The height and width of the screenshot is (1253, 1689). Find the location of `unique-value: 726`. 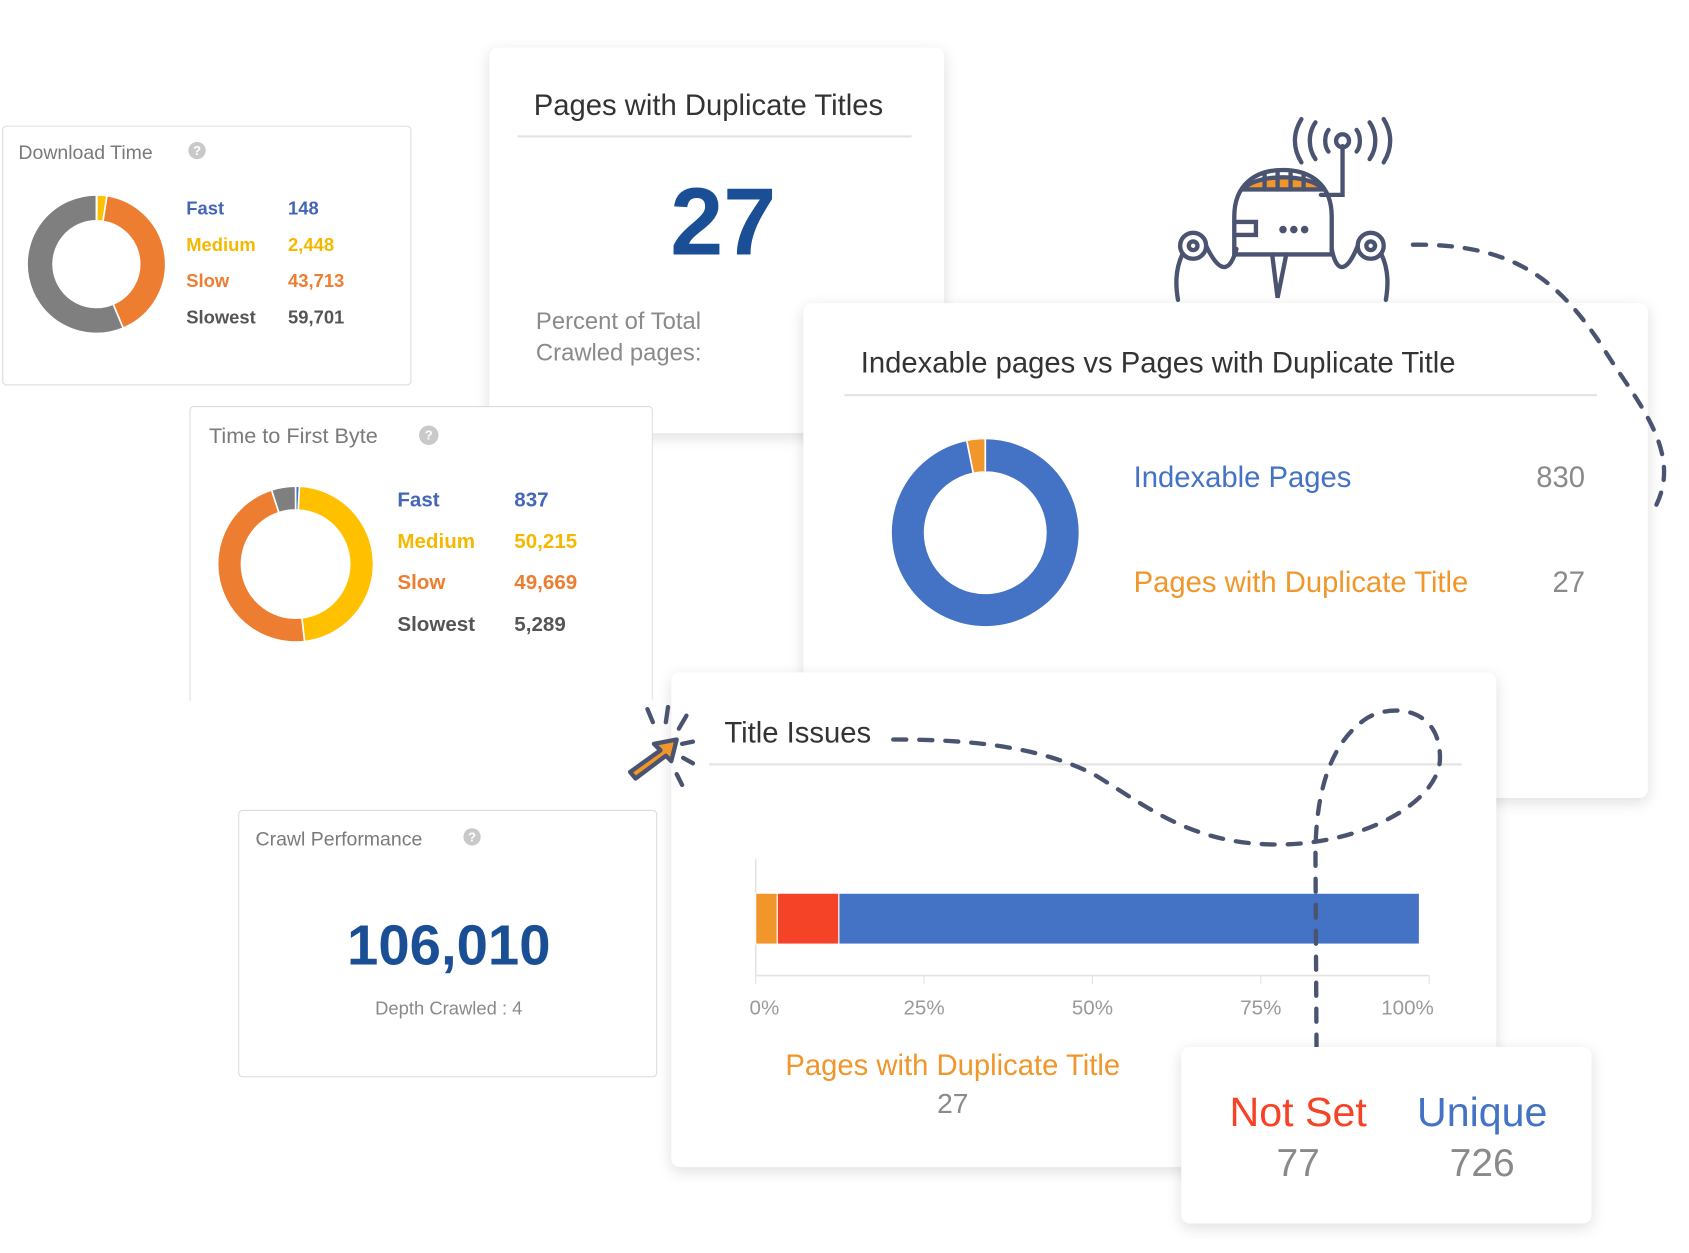

unique-value: 726 is located at coordinates (1482, 1162).